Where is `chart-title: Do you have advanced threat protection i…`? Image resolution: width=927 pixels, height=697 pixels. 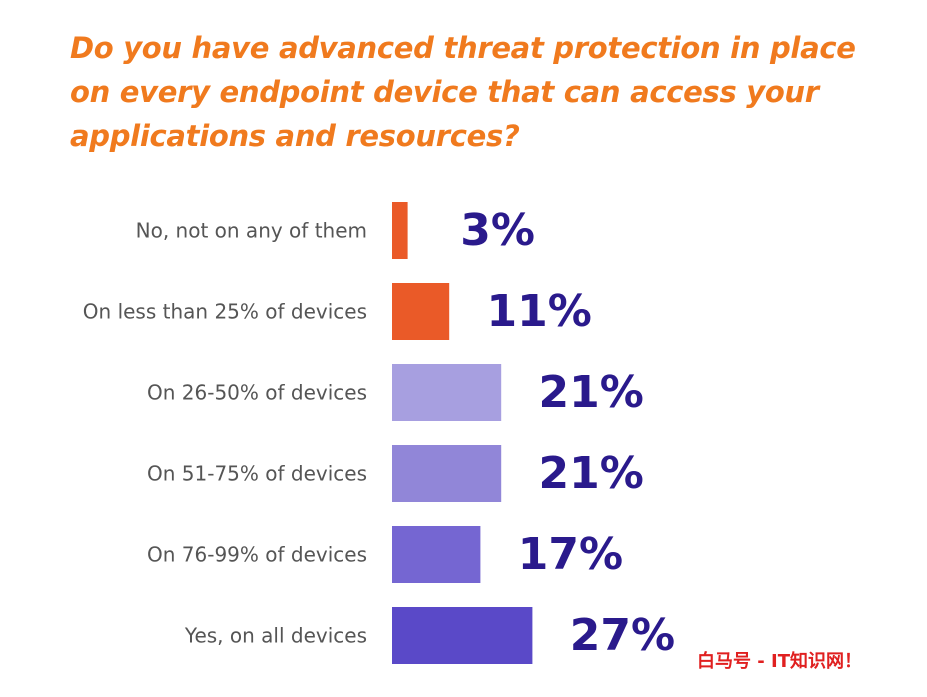
chart-title: Do you have advanced threat protection i… is located at coordinates (463, 92).